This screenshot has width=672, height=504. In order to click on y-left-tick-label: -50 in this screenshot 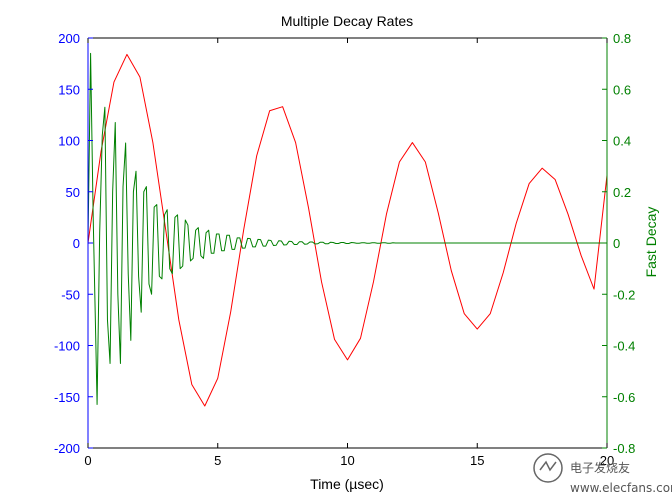, I will do `click(70, 294)`.